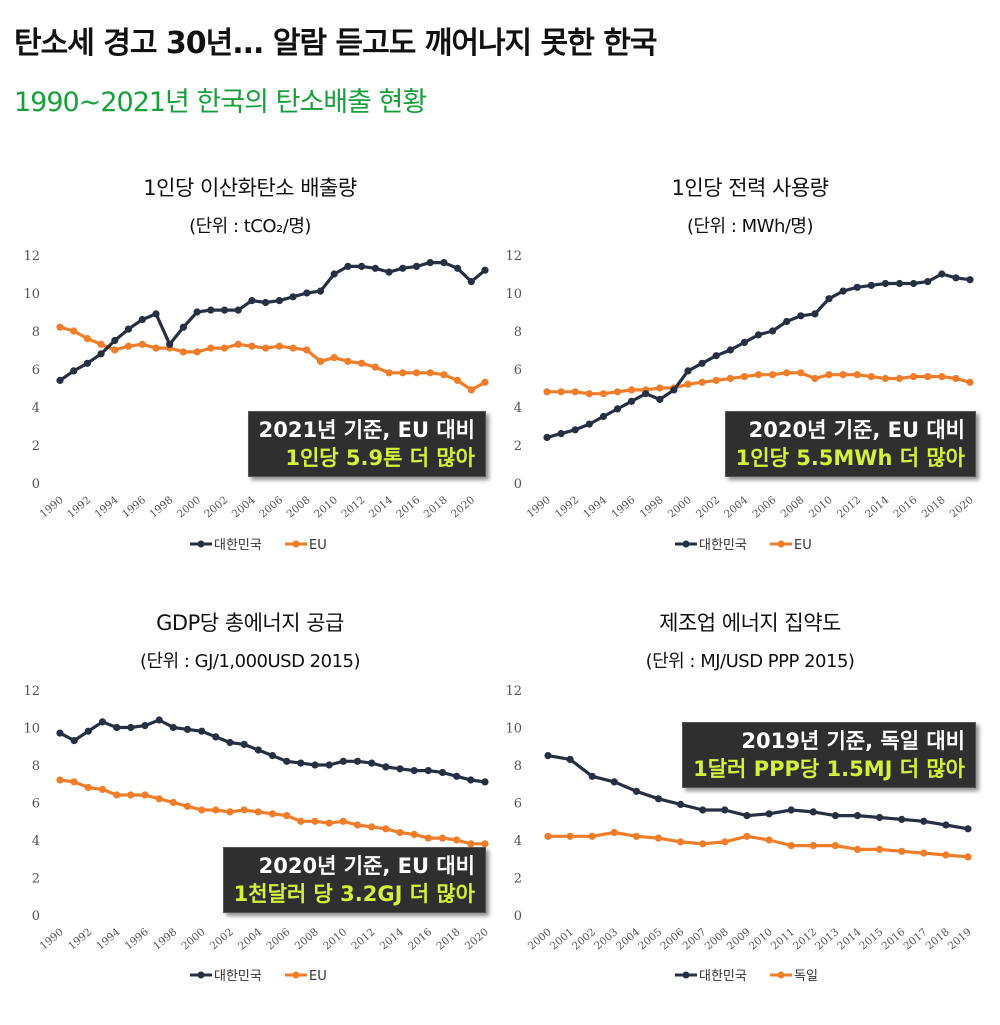 The height and width of the screenshot is (1025, 1000). What do you see at coordinates (567, 507) in the screenshot?
I see `x-tick-label: 1992` at bounding box center [567, 507].